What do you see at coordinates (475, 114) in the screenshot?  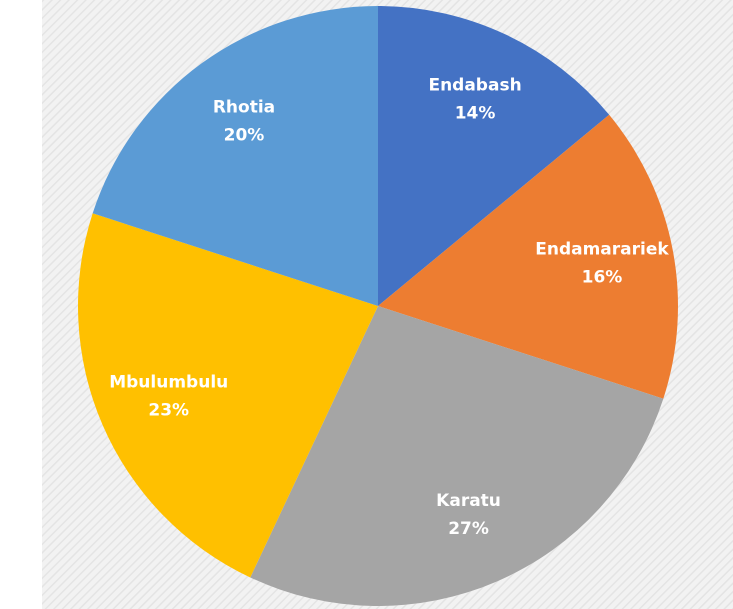 I see `slice-value-label: 14%` at bounding box center [475, 114].